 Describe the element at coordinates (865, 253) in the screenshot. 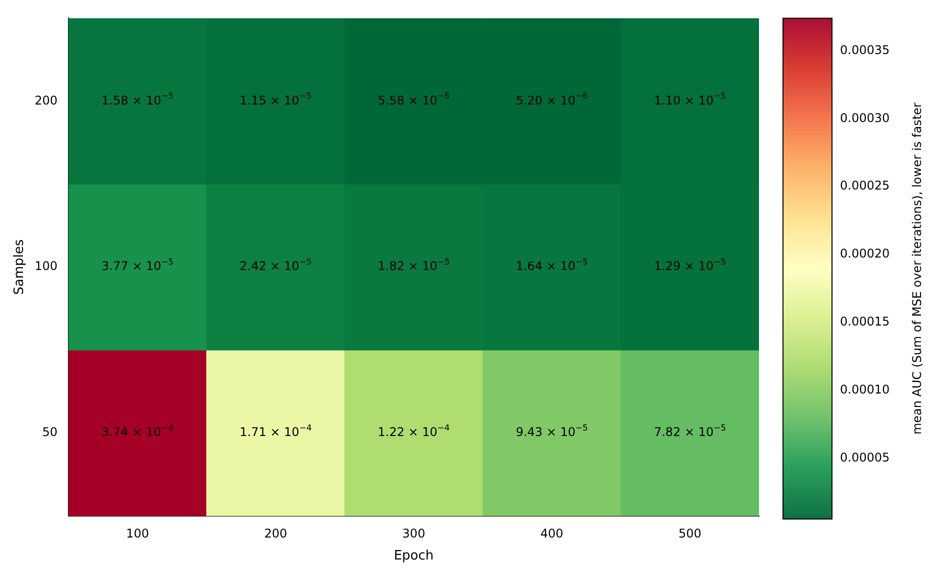

I see `color-bar-label: 0.00020` at that location.